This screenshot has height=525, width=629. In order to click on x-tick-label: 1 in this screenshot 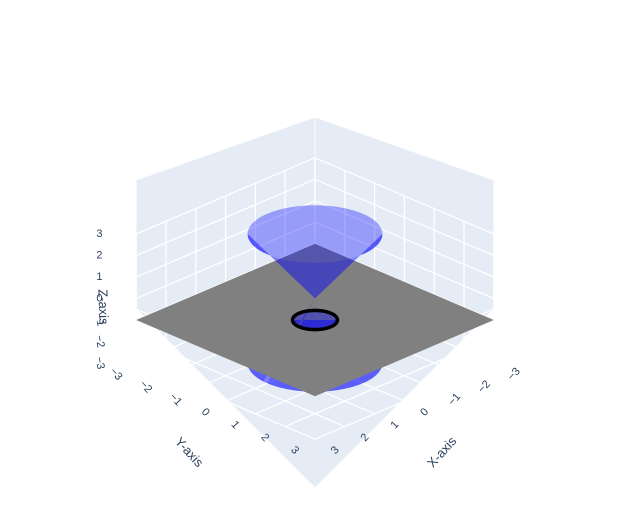, I will do `click(394, 425)`.